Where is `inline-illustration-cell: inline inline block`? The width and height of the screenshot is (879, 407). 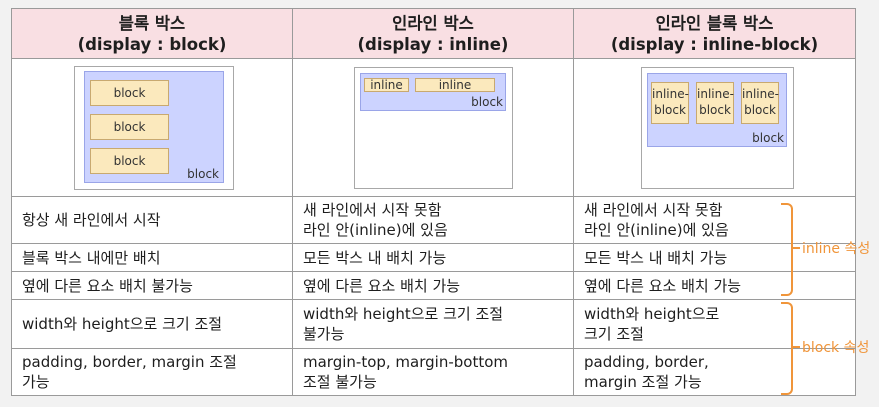 inline-illustration-cell: inline inline block is located at coordinates (433, 127).